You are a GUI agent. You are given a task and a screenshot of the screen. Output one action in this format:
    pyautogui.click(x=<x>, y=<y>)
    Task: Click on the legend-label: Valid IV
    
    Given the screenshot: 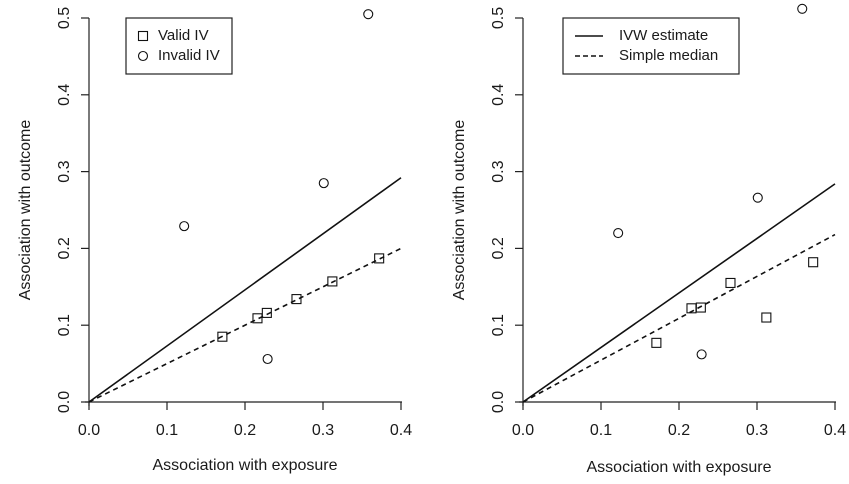 What is the action you would take?
    pyautogui.click(x=183, y=35)
    